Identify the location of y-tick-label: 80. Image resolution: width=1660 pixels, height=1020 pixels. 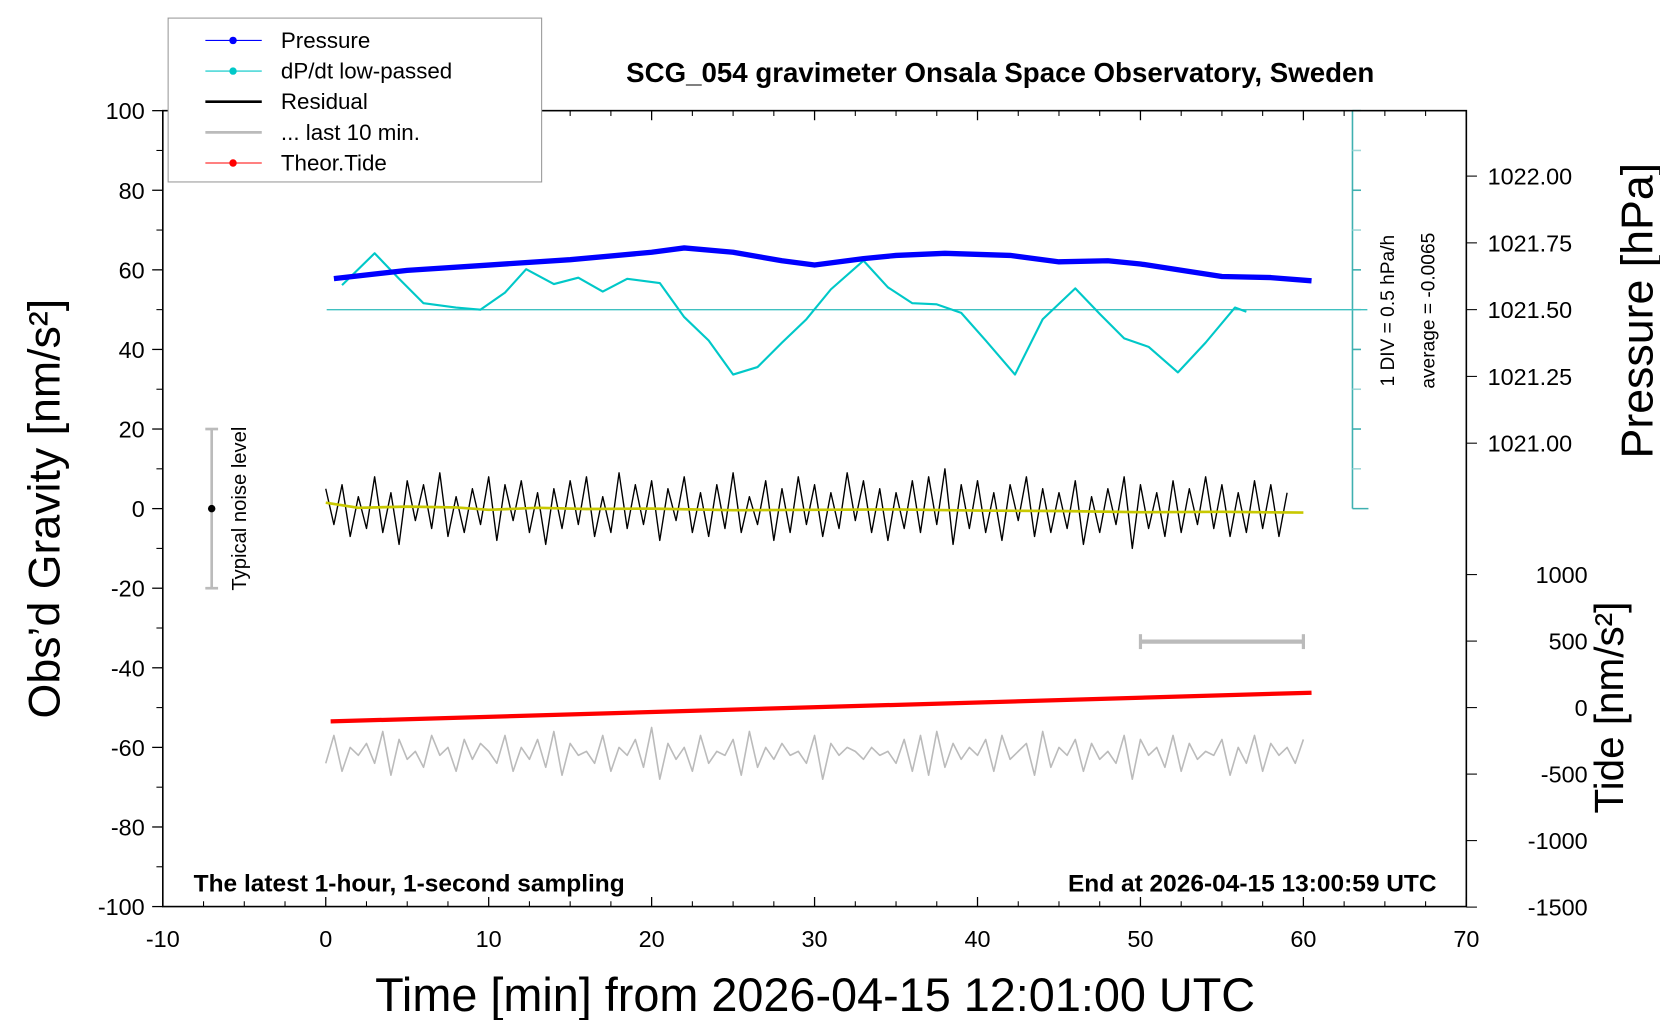
(132, 191).